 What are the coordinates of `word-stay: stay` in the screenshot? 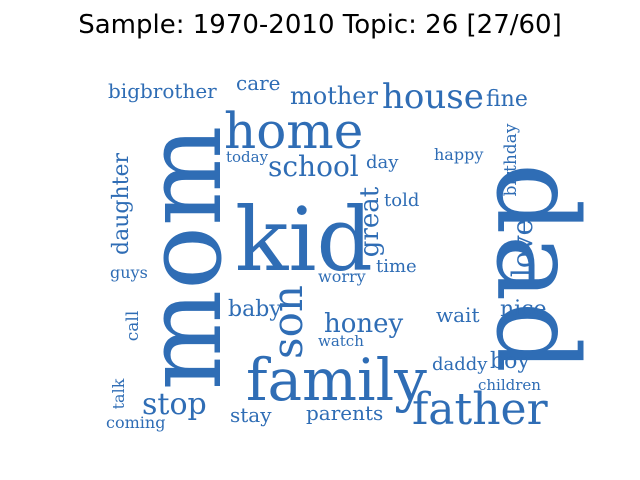 It's located at (251, 415).